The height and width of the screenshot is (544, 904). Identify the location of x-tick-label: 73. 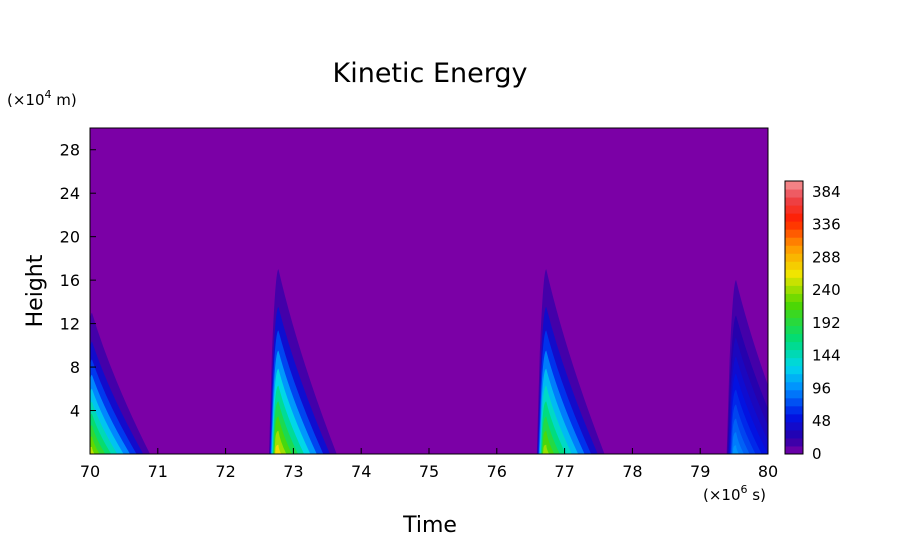
(293, 471).